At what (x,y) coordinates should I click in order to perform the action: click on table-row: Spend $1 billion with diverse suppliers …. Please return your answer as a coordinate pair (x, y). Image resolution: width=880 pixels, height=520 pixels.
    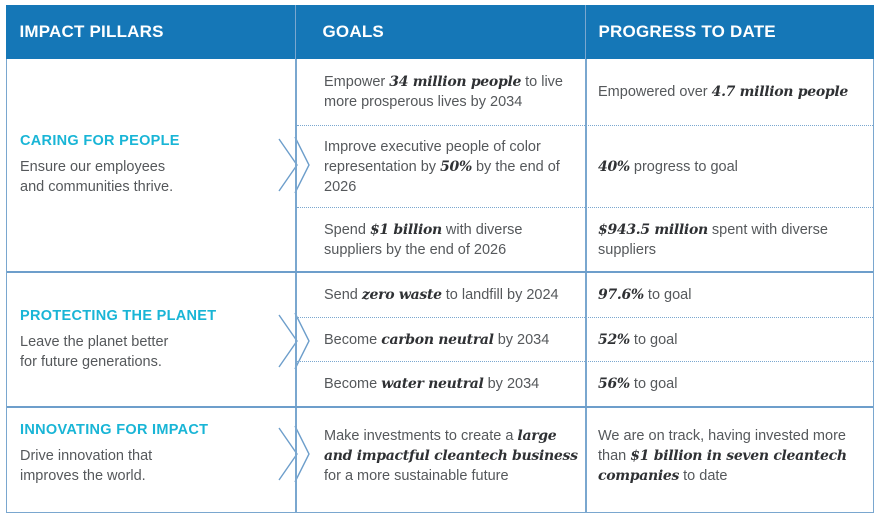
    Looking at the image, I should click on (585, 239).